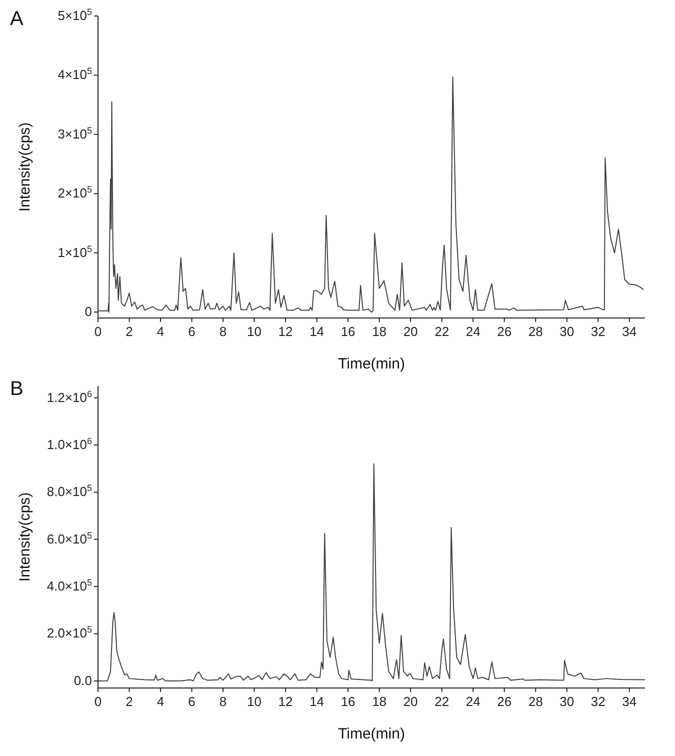 The height and width of the screenshot is (756, 675). I want to click on y-tick-label: 4.0×10$^{5}$, so click(69, 586).